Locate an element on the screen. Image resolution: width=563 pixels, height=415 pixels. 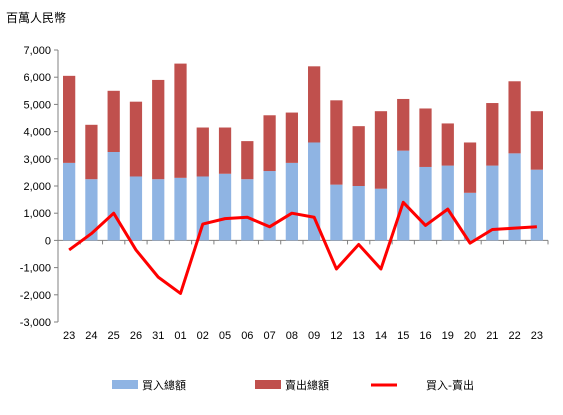
x-tick-label: 12 is located at coordinates (336, 336).